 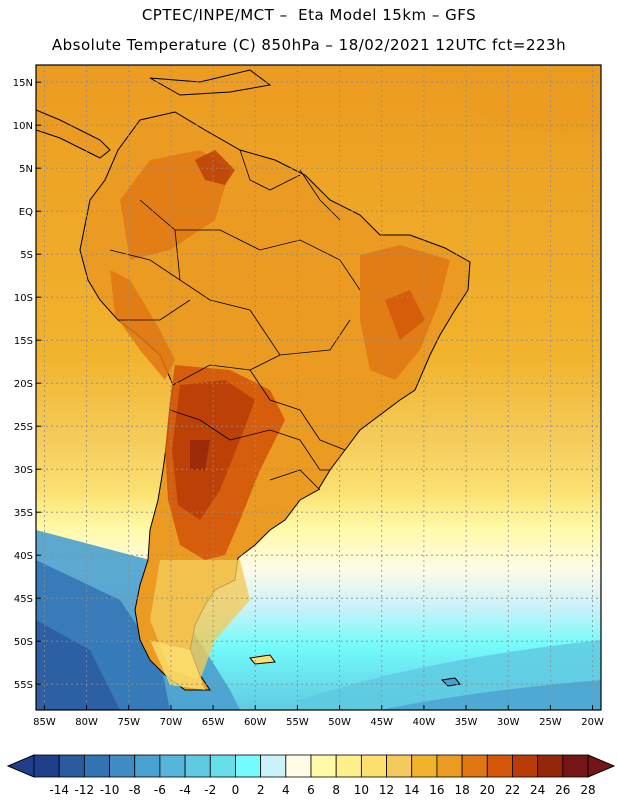 I want to click on longitude-label: 55W, so click(x=297, y=722).